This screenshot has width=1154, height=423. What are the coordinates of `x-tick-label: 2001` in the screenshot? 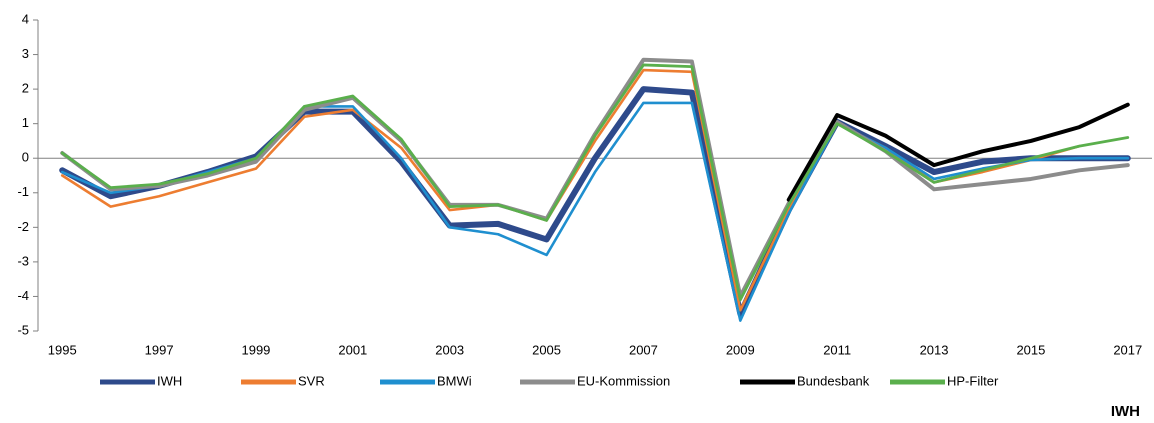 It's located at (352, 349).